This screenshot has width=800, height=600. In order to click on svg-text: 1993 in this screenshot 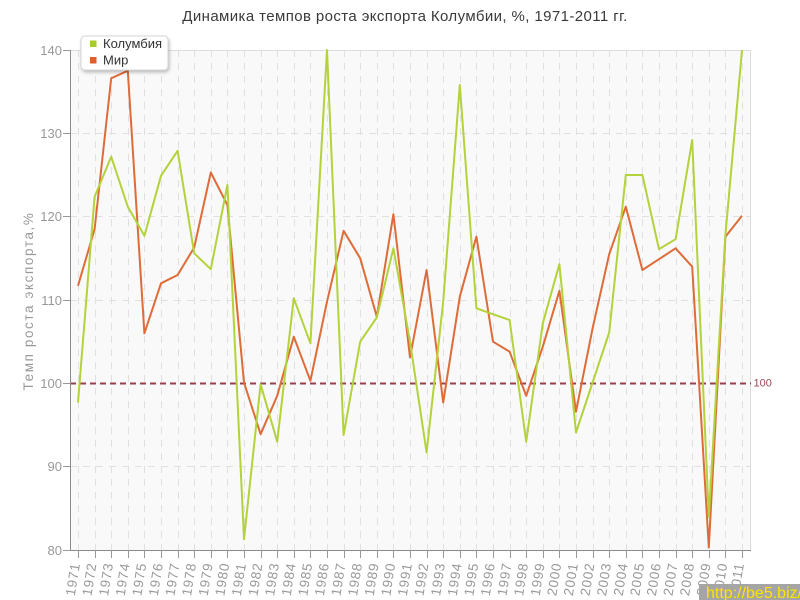, I will do `click(438, 579)`.